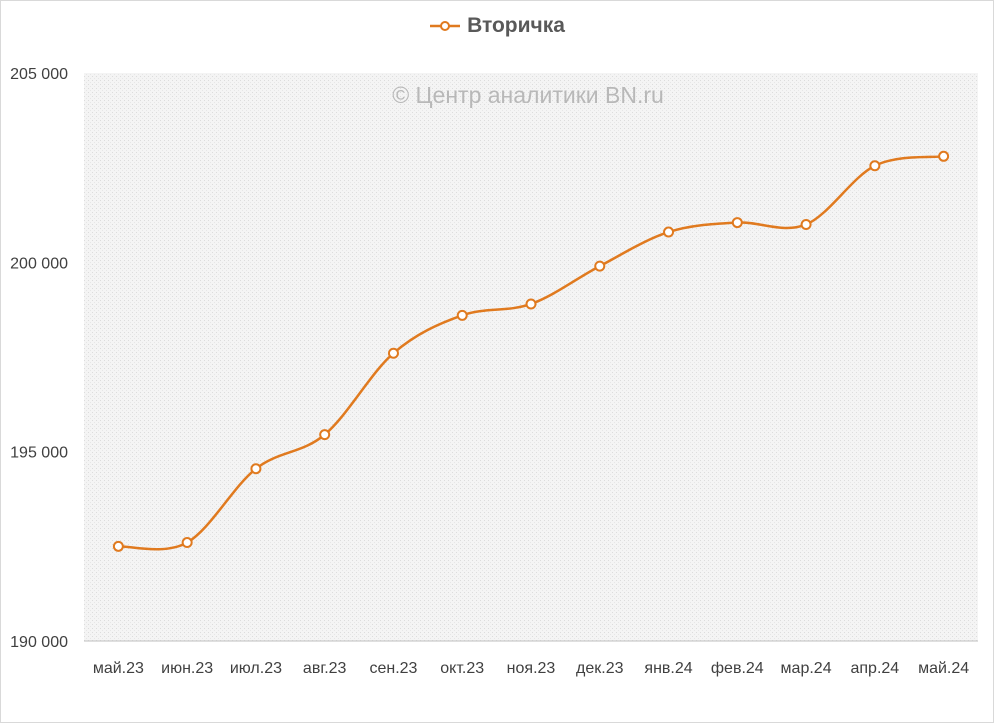 The image size is (994, 723). What do you see at coordinates (39, 358) in the screenshot?
I see `y-tick-labels: 190 000 195 000 200 000 205 000` at bounding box center [39, 358].